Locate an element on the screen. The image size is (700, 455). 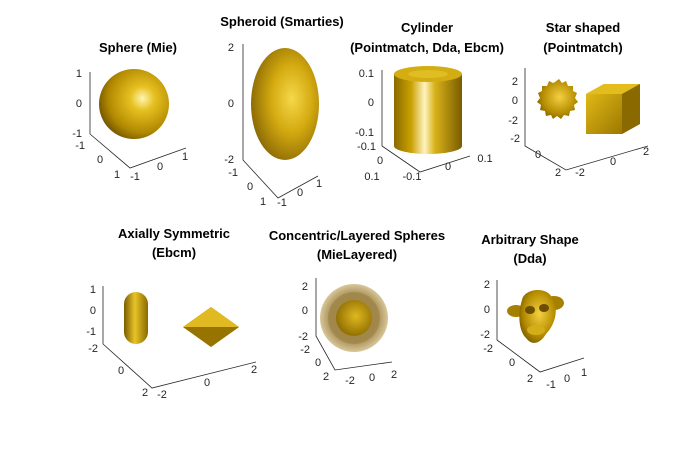
z-tick-label: -0.1 is located at coordinates (364, 133).